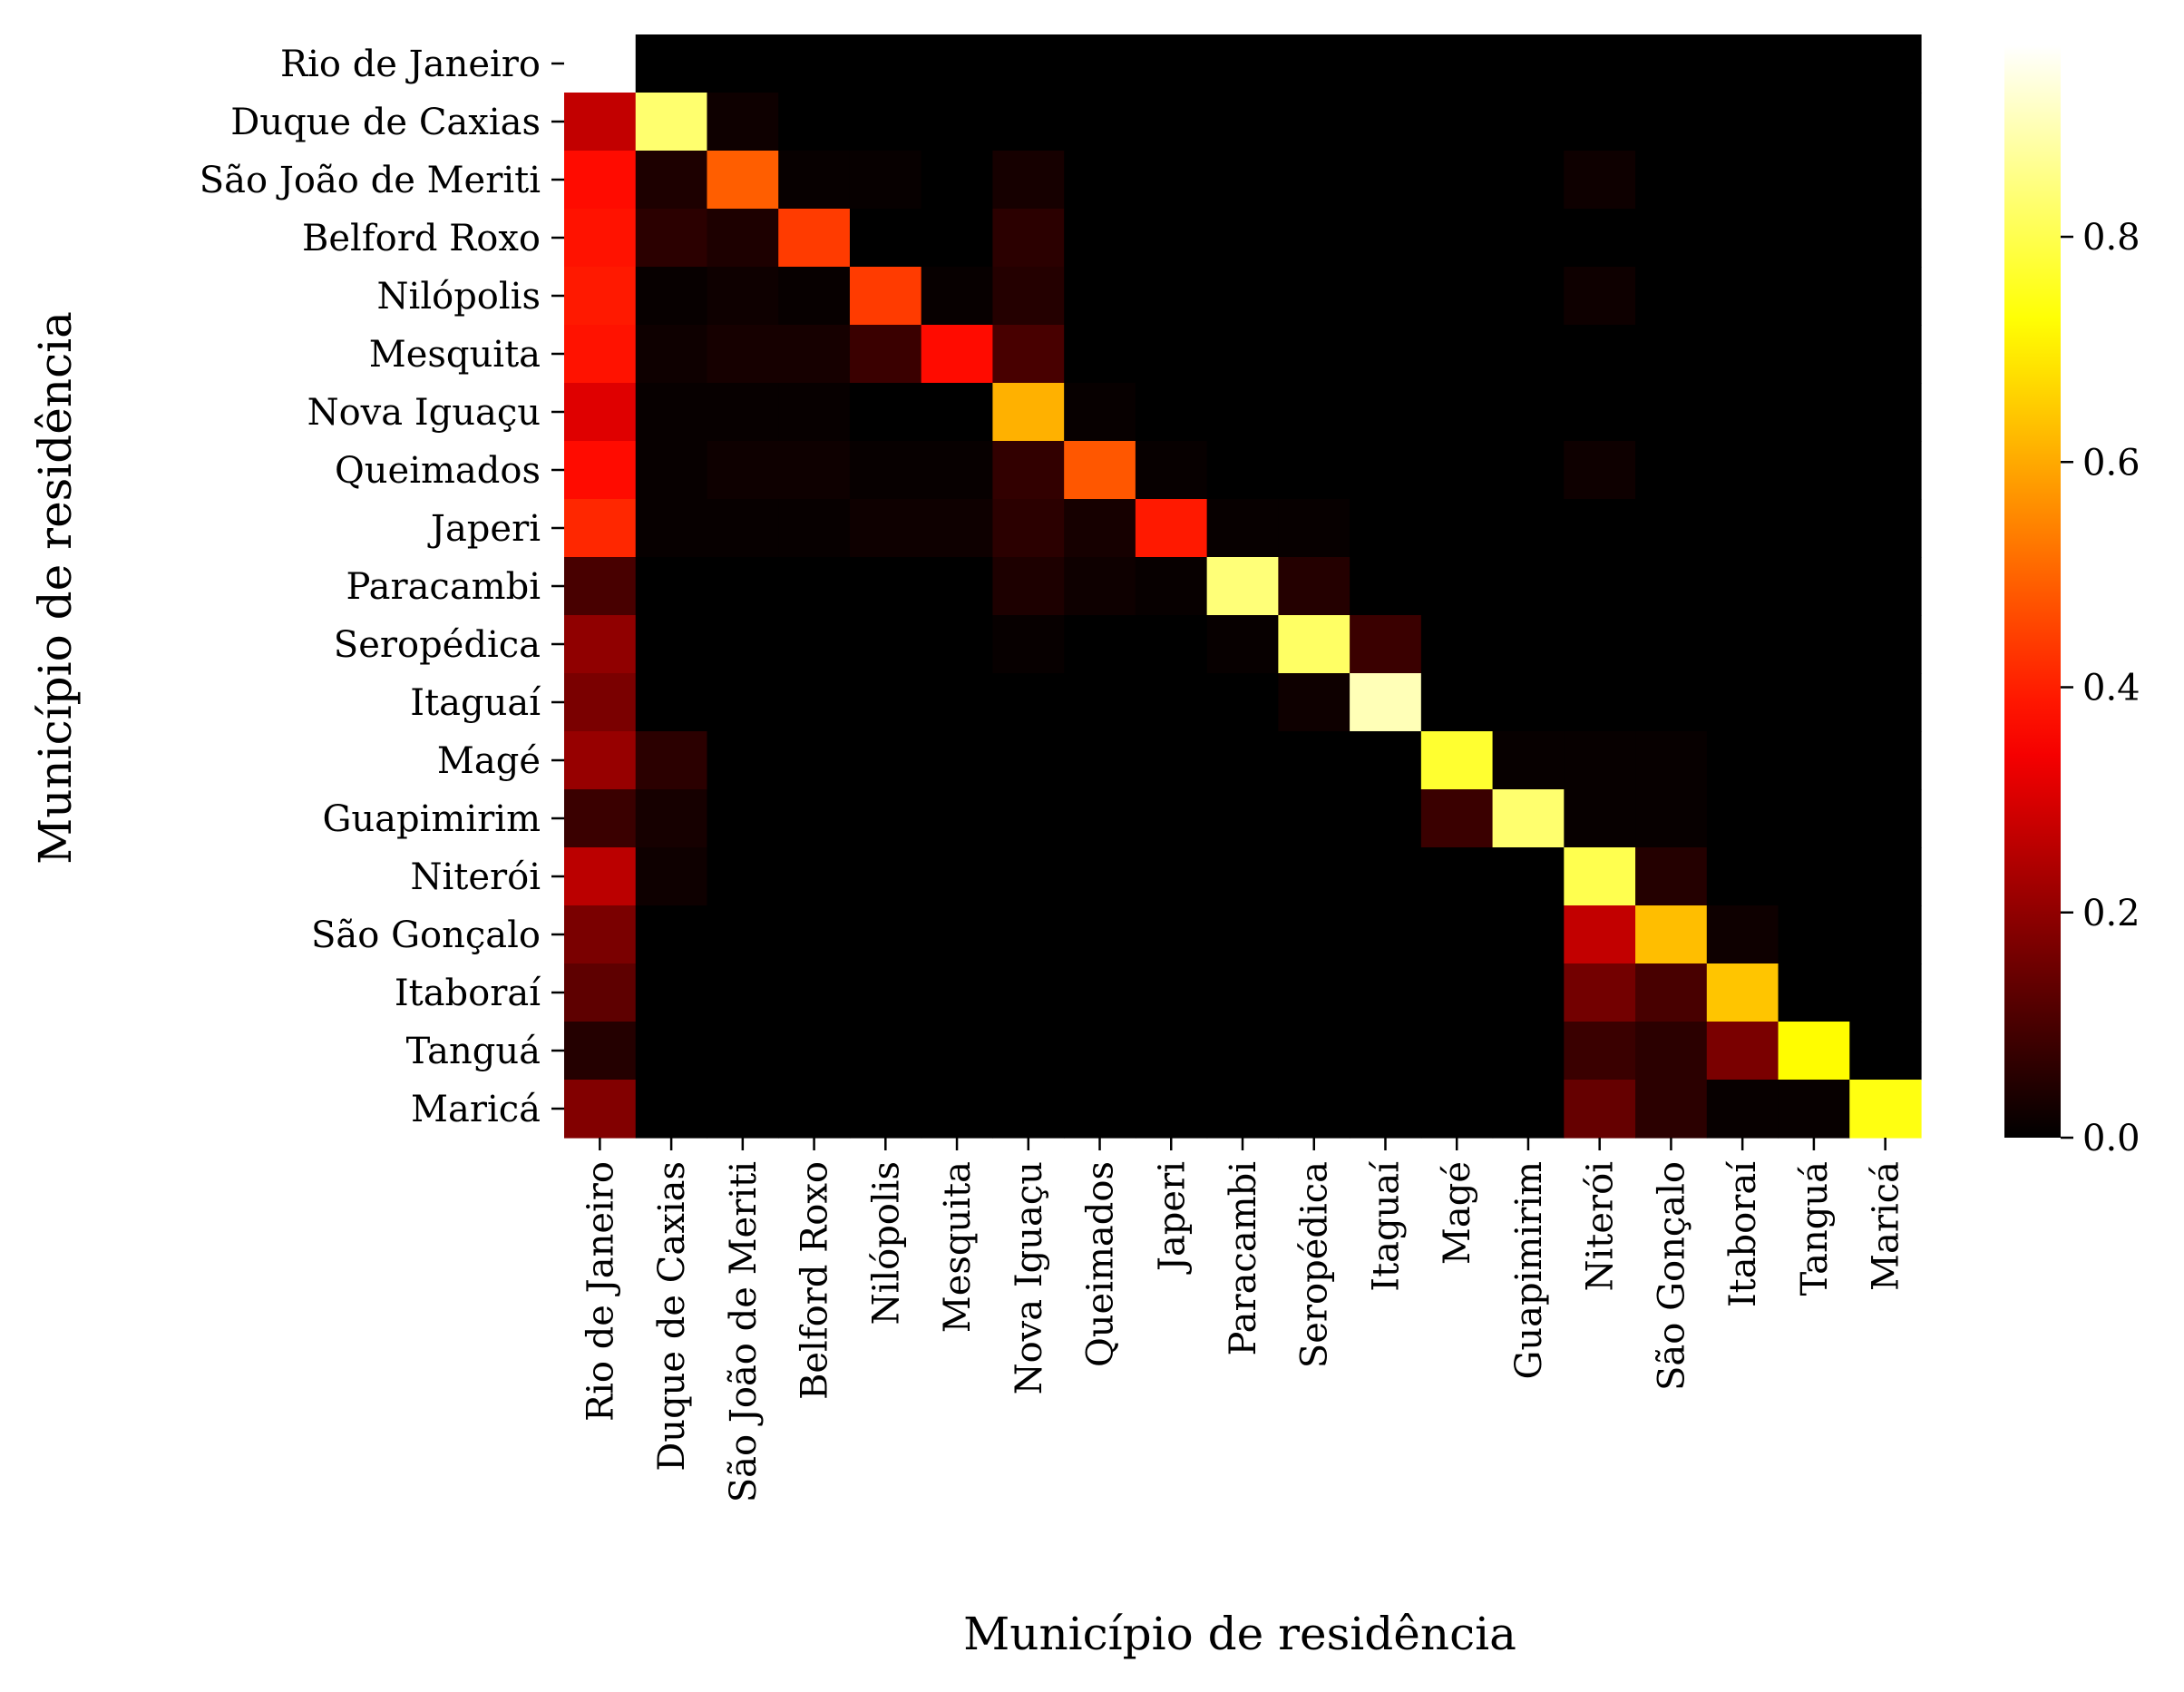 The height and width of the screenshot is (1692, 2184). Describe the element at coordinates (672, 1316) in the screenshot. I see `x-tick-label: Duque de Caxias` at that location.